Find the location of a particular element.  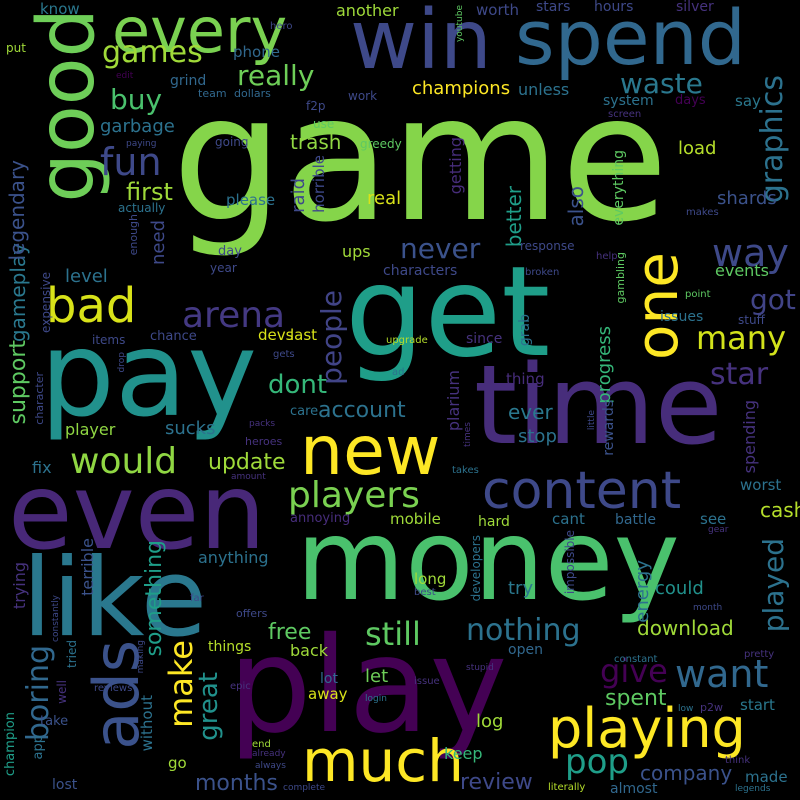

word-away: away is located at coordinates (328, 694).